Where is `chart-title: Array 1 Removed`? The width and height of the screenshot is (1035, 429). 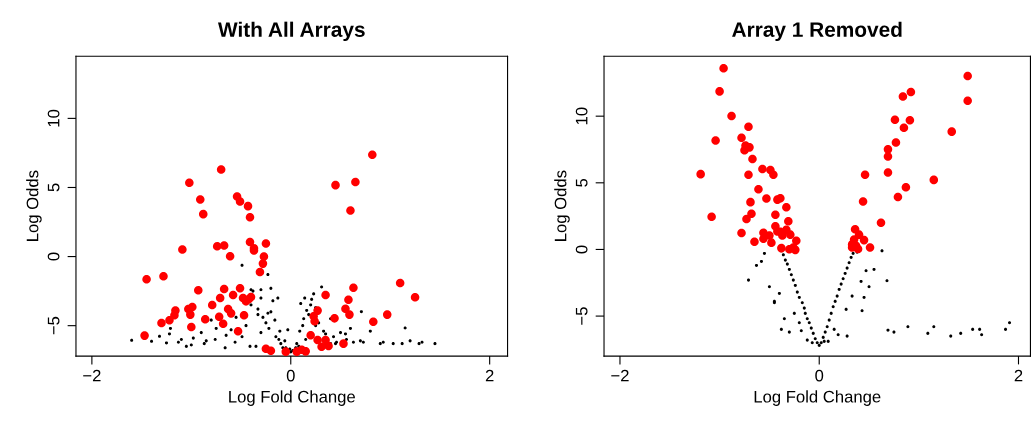
chart-title: Array 1 Removed is located at coordinates (817, 31).